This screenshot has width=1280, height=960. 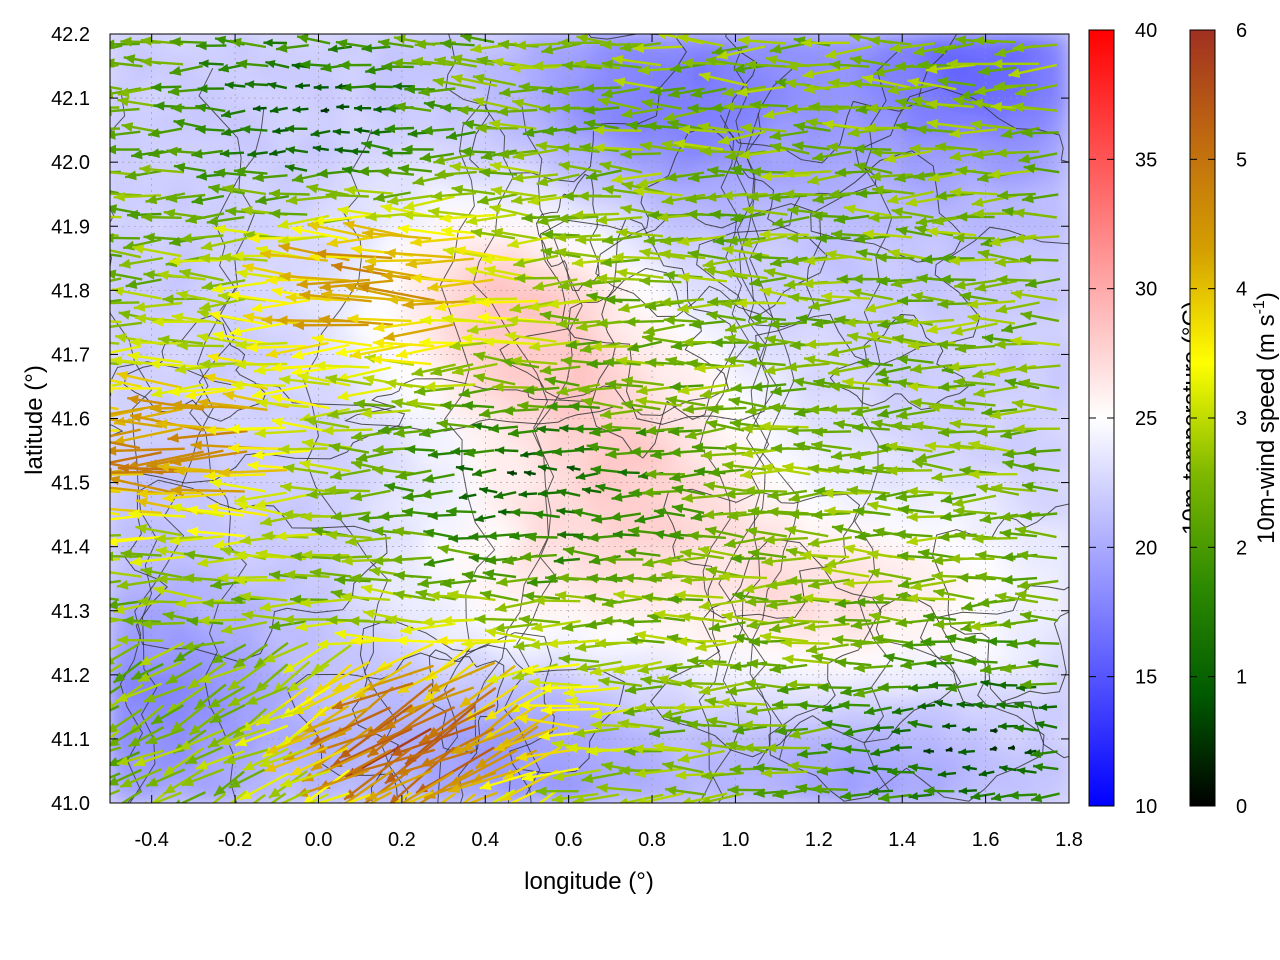 I want to click on colorbar-tick-label: 3, so click(x=1241, y=419).